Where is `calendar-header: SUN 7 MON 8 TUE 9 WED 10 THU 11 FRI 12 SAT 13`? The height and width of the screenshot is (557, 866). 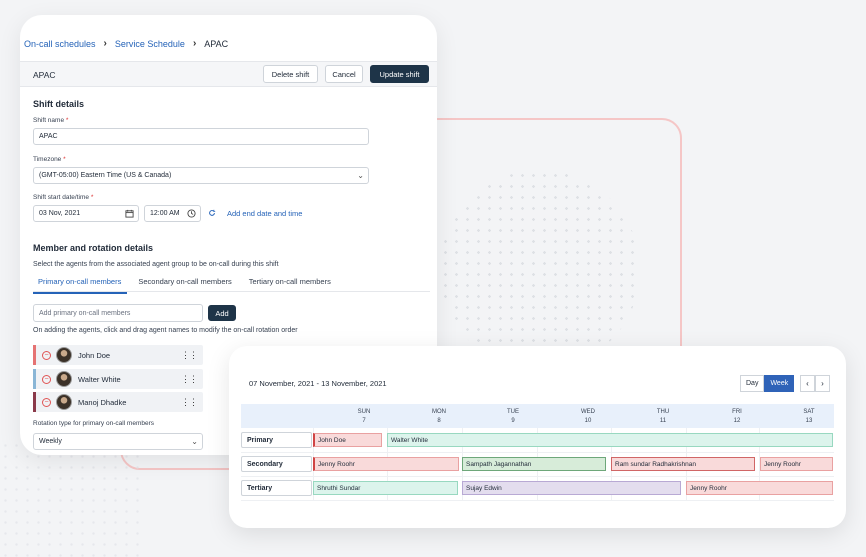 calendar-header: SUN 7 MON 8 TUE 9 WED 10 THU 11 FRI 12 SAT 13 is located at coordinates (537, 416).